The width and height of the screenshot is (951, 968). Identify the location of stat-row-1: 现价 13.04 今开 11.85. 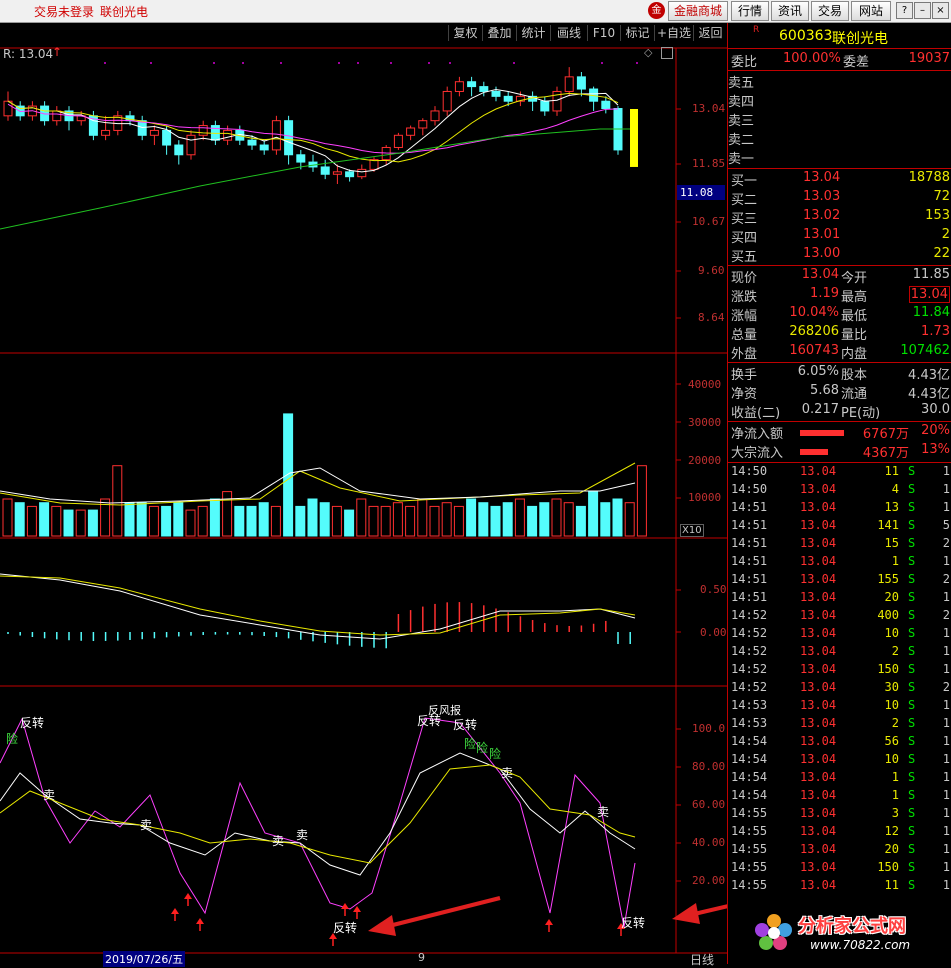
(839, 276).